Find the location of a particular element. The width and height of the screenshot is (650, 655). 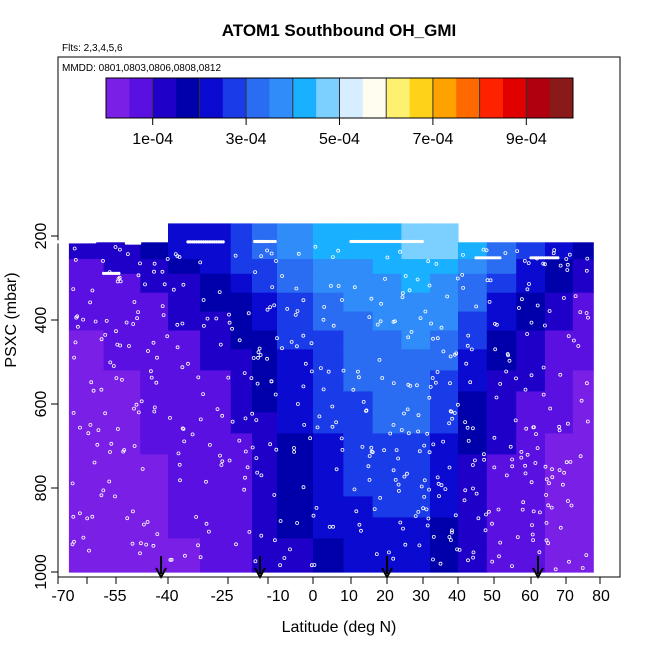

x-tick-label: -55 is located at coordinates (114, 596).